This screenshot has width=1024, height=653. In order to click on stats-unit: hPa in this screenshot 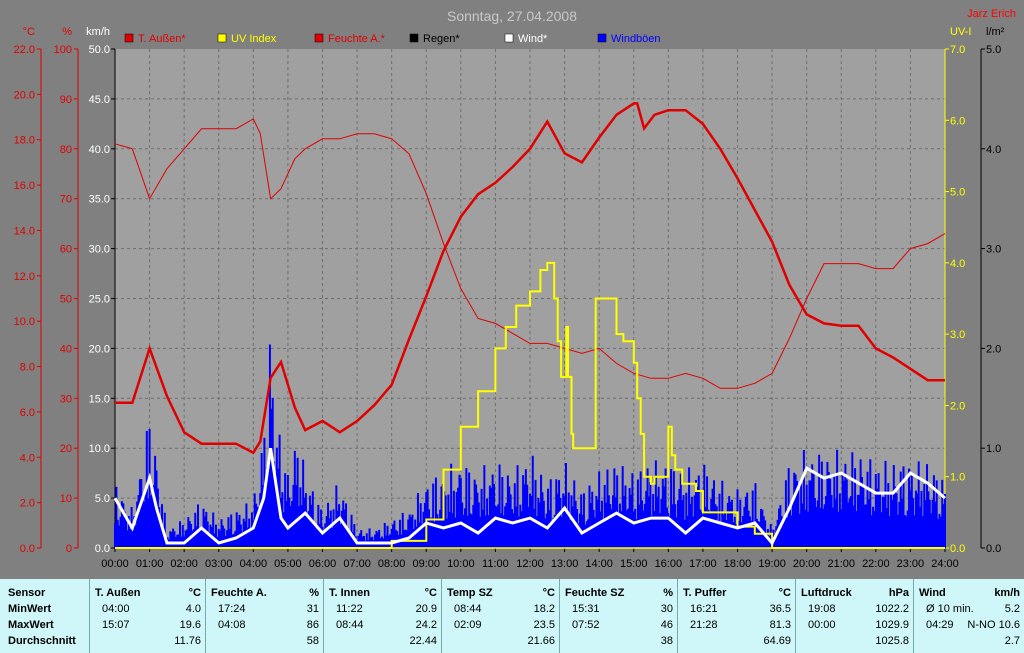, I will do `click(898, 593)`.